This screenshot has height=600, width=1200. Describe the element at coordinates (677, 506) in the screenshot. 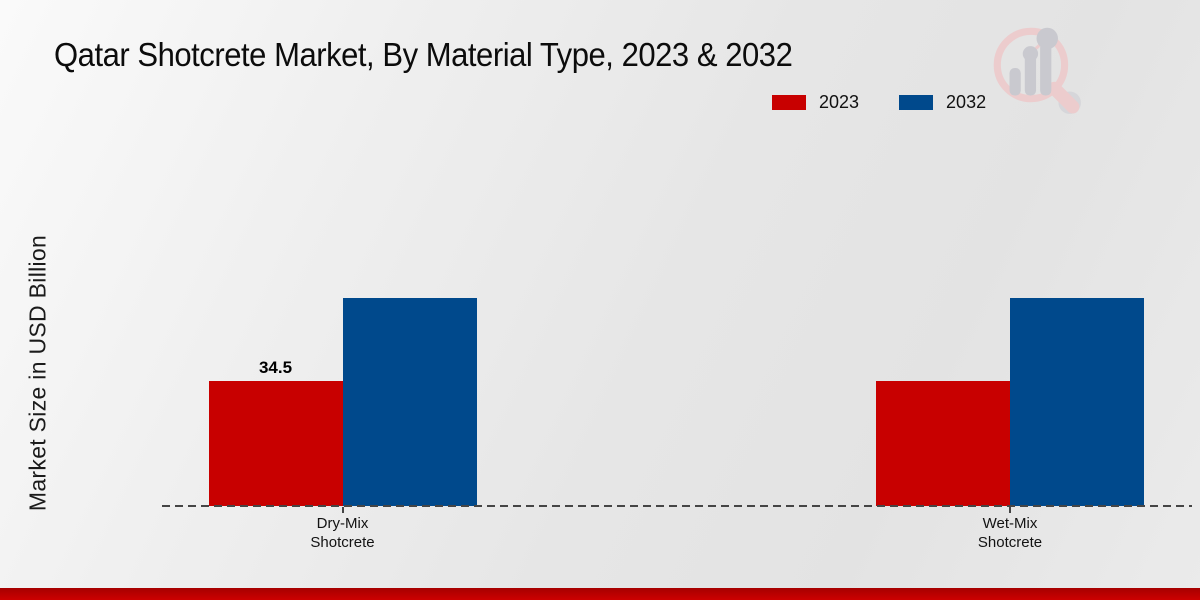

I see `x-axis-baseline` at that location.